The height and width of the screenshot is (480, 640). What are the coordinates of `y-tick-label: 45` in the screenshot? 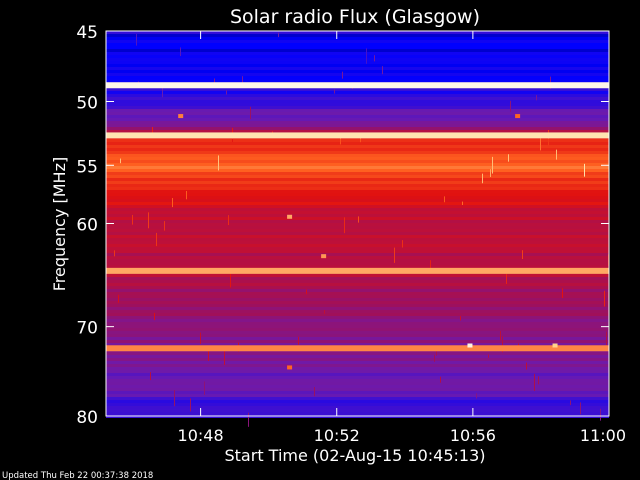 It's located at (87, 33).